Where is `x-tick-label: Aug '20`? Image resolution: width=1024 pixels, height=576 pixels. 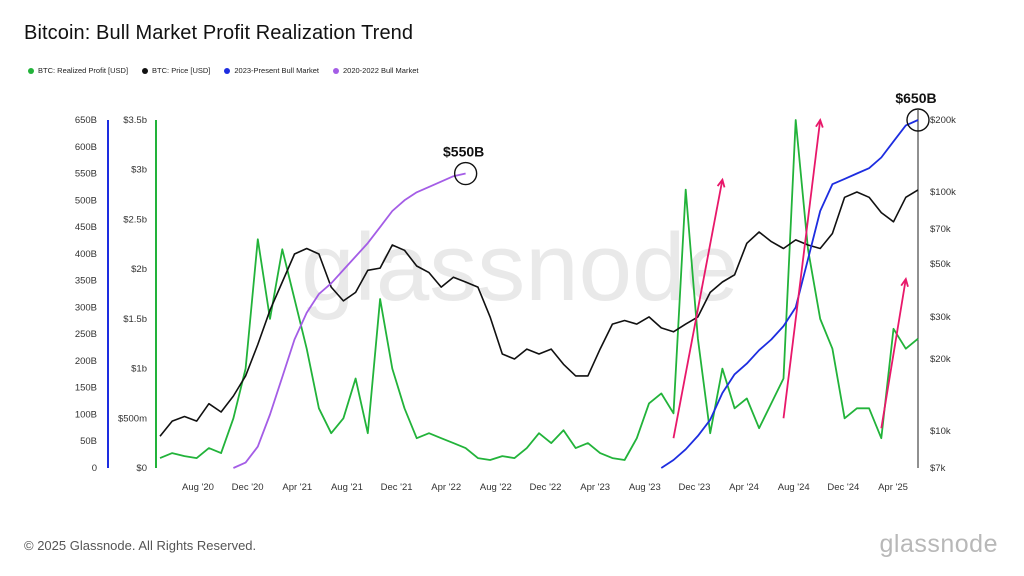 x-tick-label: Aug '20 is located at coordinates (198, 487).